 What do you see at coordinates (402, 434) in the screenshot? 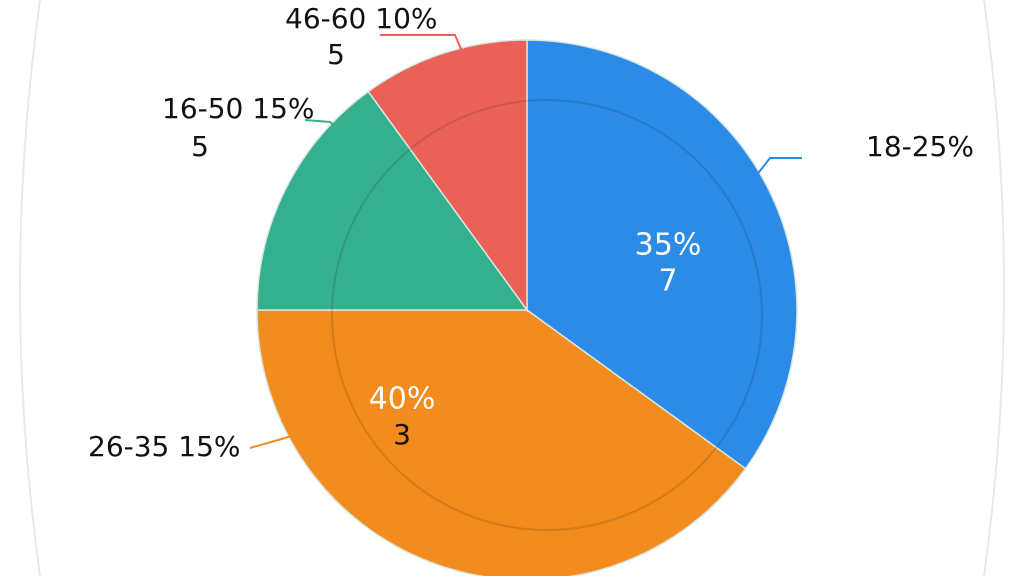
I see `count-label: 3` at bounding box center [402, 434].